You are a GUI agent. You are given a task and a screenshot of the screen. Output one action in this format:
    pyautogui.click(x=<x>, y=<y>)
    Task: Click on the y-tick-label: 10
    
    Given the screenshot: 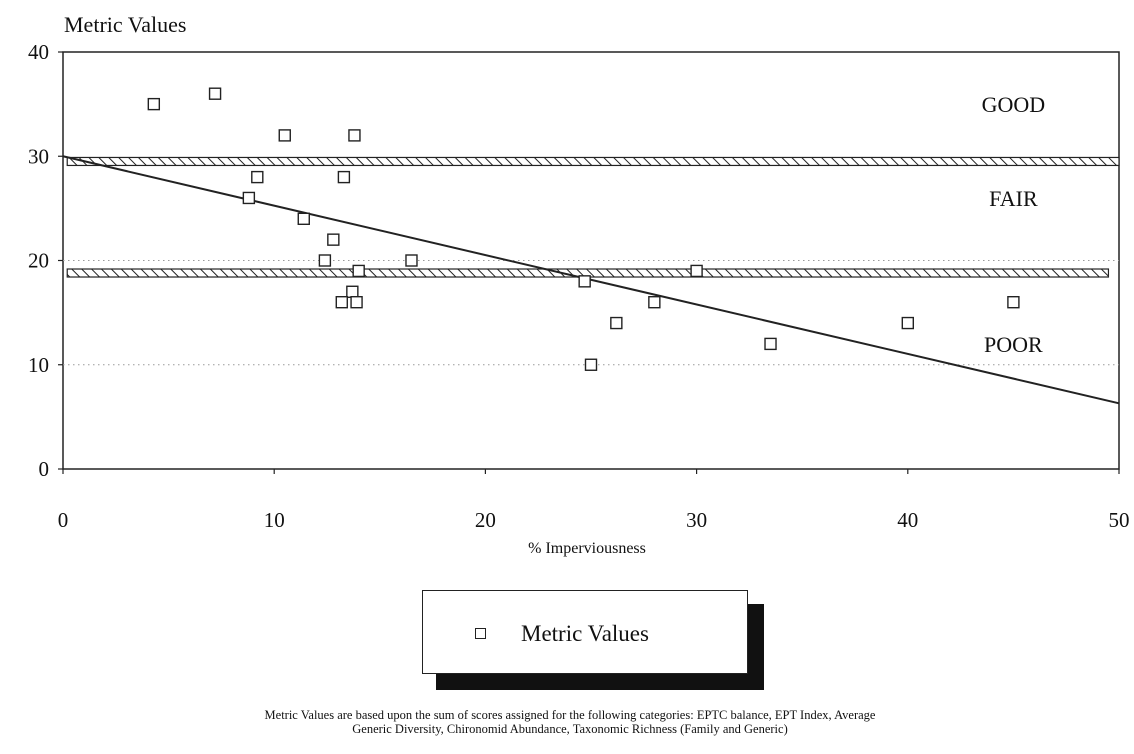 What is the action you would take?
    pyautogui.click(x=38, y=365)
    